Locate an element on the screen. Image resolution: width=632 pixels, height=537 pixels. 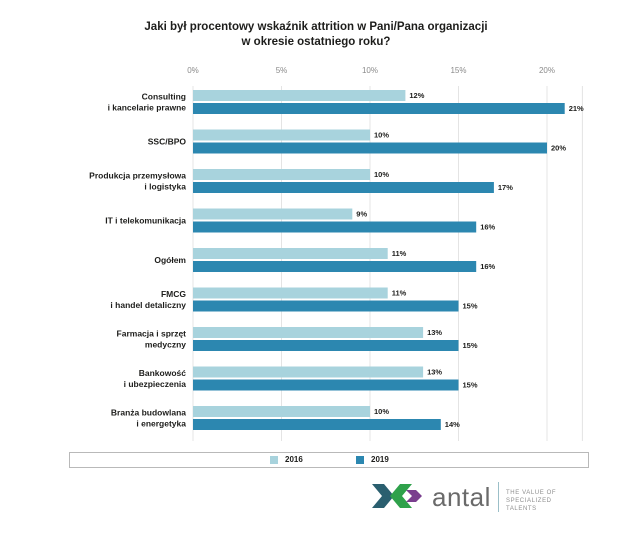
category-label-2-0: Produkcja przemysłowa is located at coordinates (137, 176).